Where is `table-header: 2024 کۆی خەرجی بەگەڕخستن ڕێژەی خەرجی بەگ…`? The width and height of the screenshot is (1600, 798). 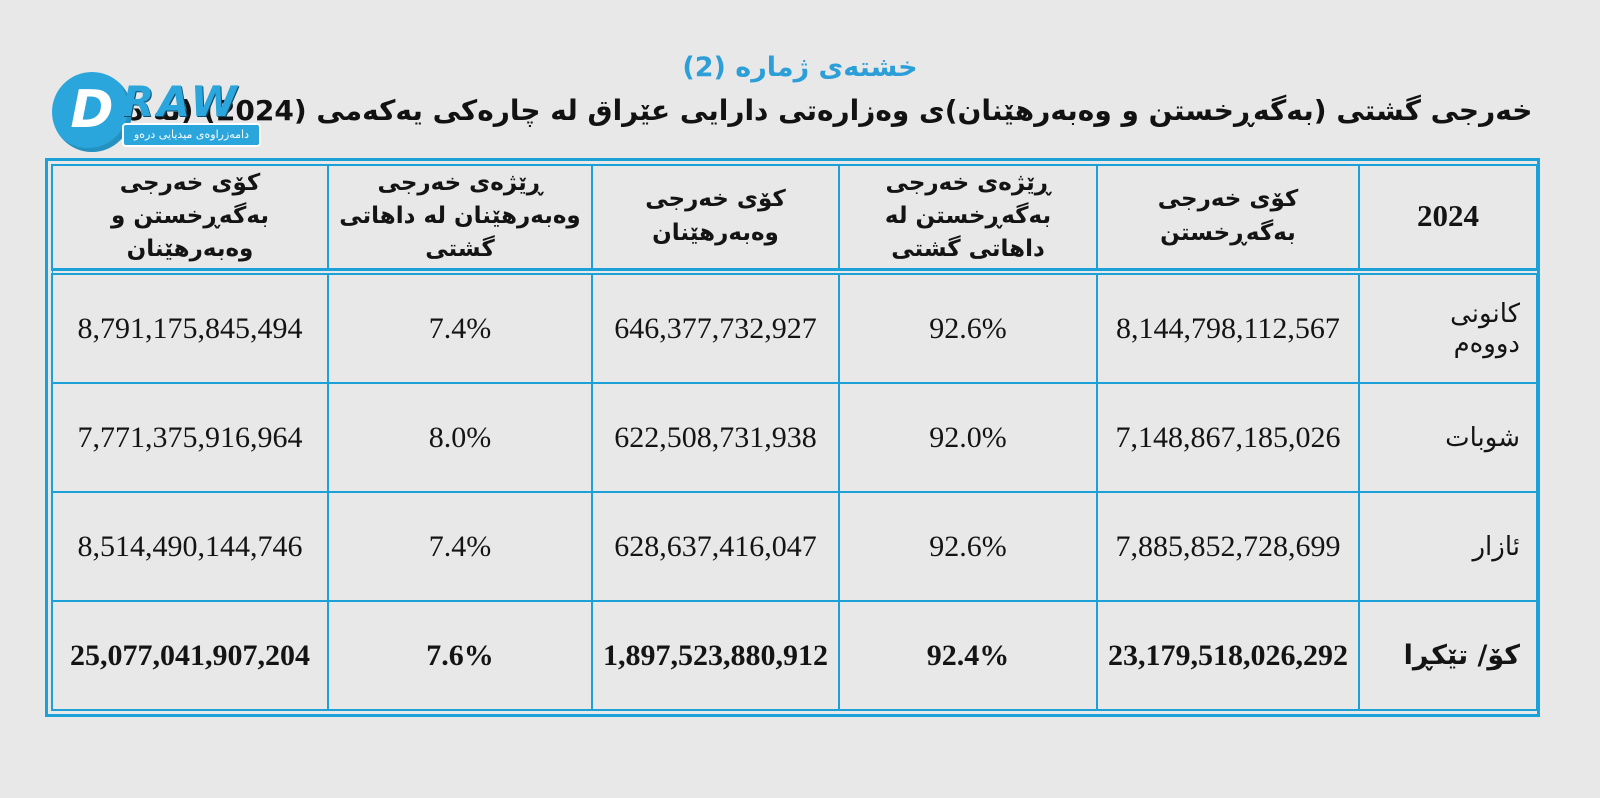
table-header: 2024 کۆی خەرجی بەگەڕخستن ڕێژەی خەرجی بەگ… is located at coordinates (794, 219).